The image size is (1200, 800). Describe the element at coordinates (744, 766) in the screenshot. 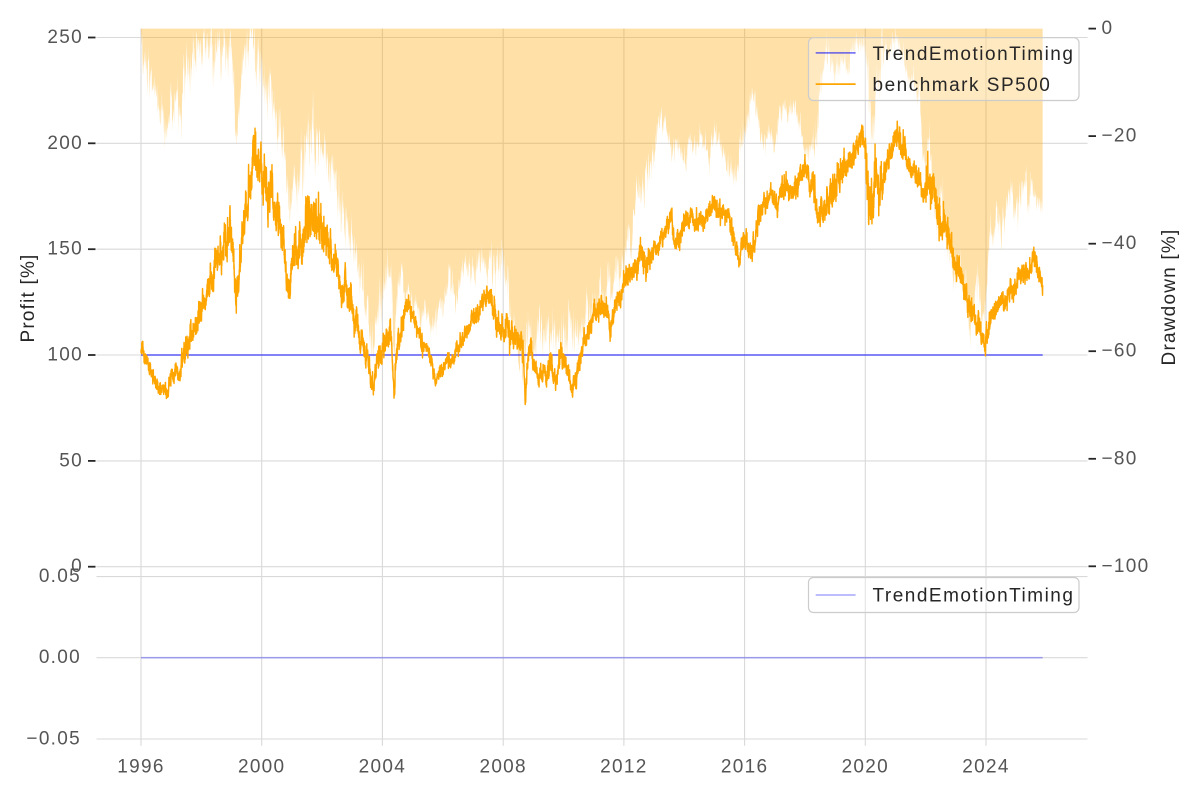

I see `svg-text: 2016` at that location.